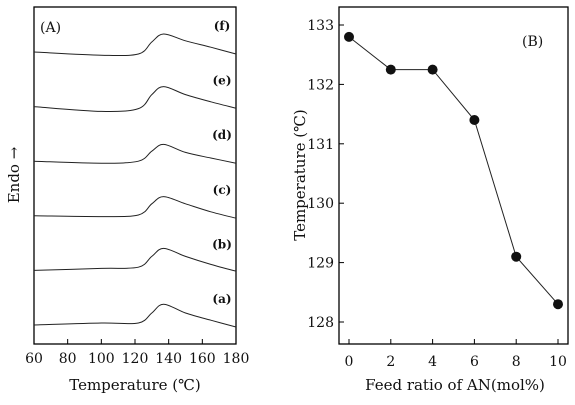 The height and width of the screenshot is (405, 575). I want to click on panel-a-curve-label: (d), so click(222, 135).